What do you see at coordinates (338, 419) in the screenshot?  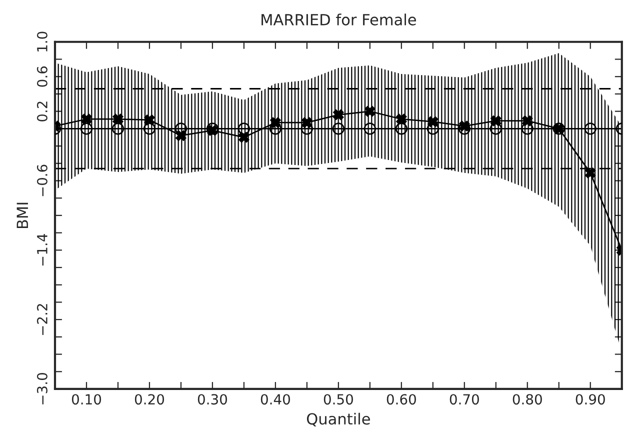 I see `x-axis-title: Quantile` at bounding box center [338, 419].